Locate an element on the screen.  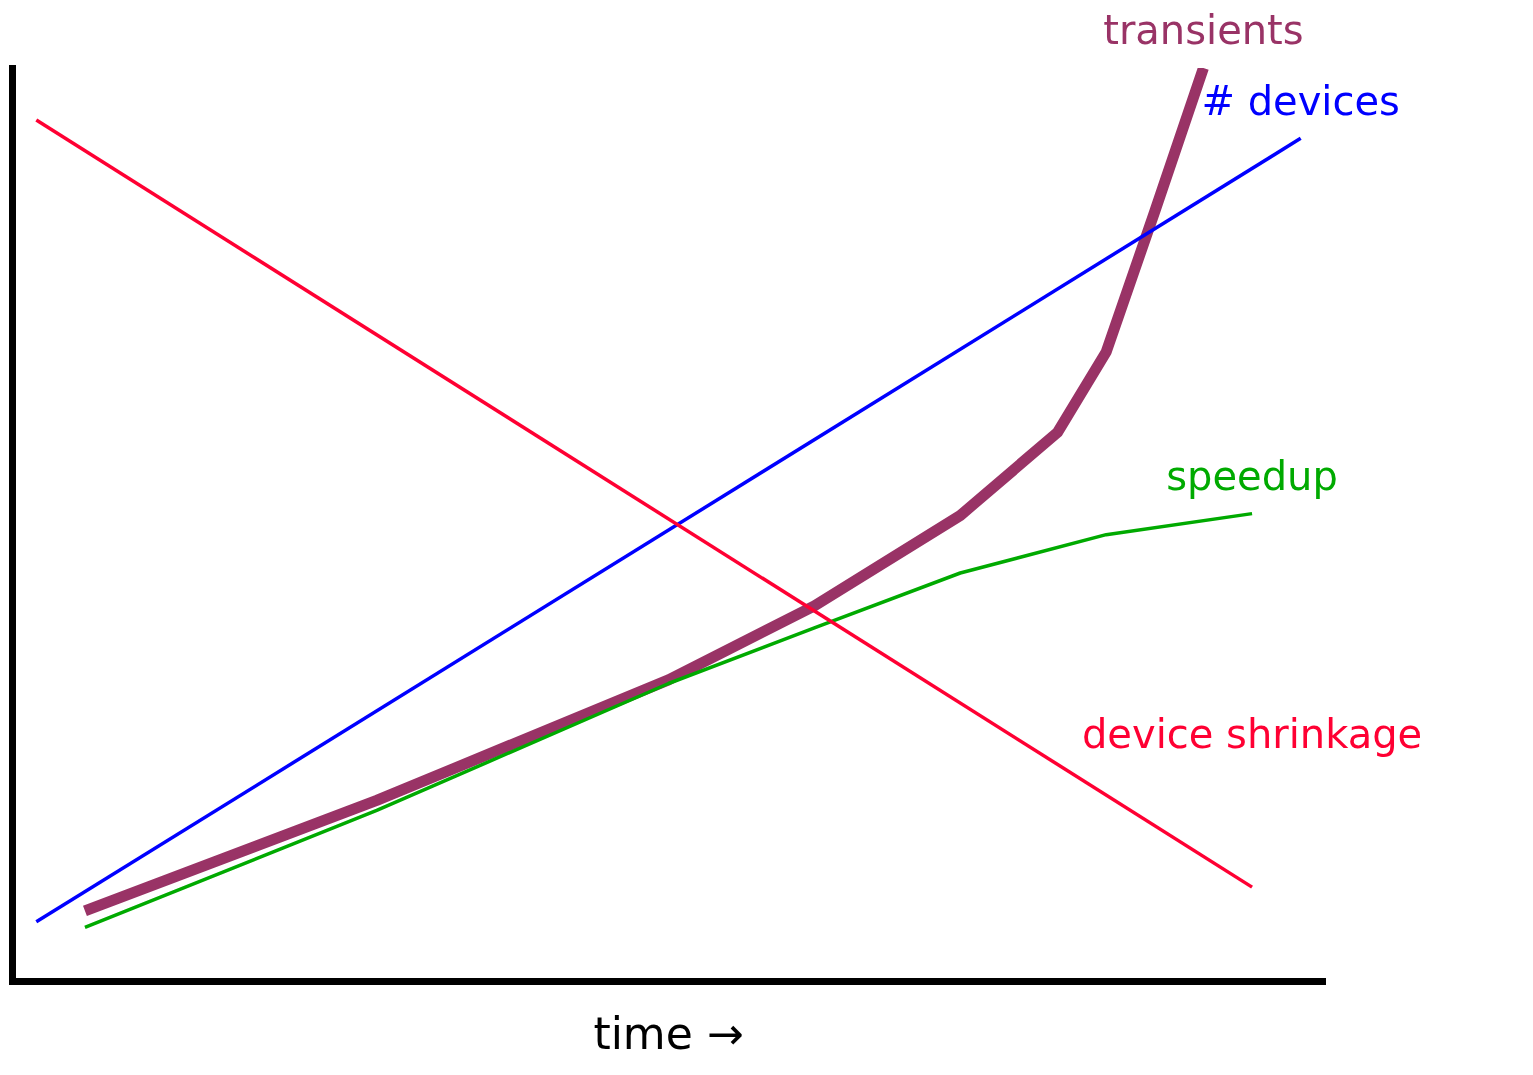
series-label: # devices is located at coordinates (1300, 100).